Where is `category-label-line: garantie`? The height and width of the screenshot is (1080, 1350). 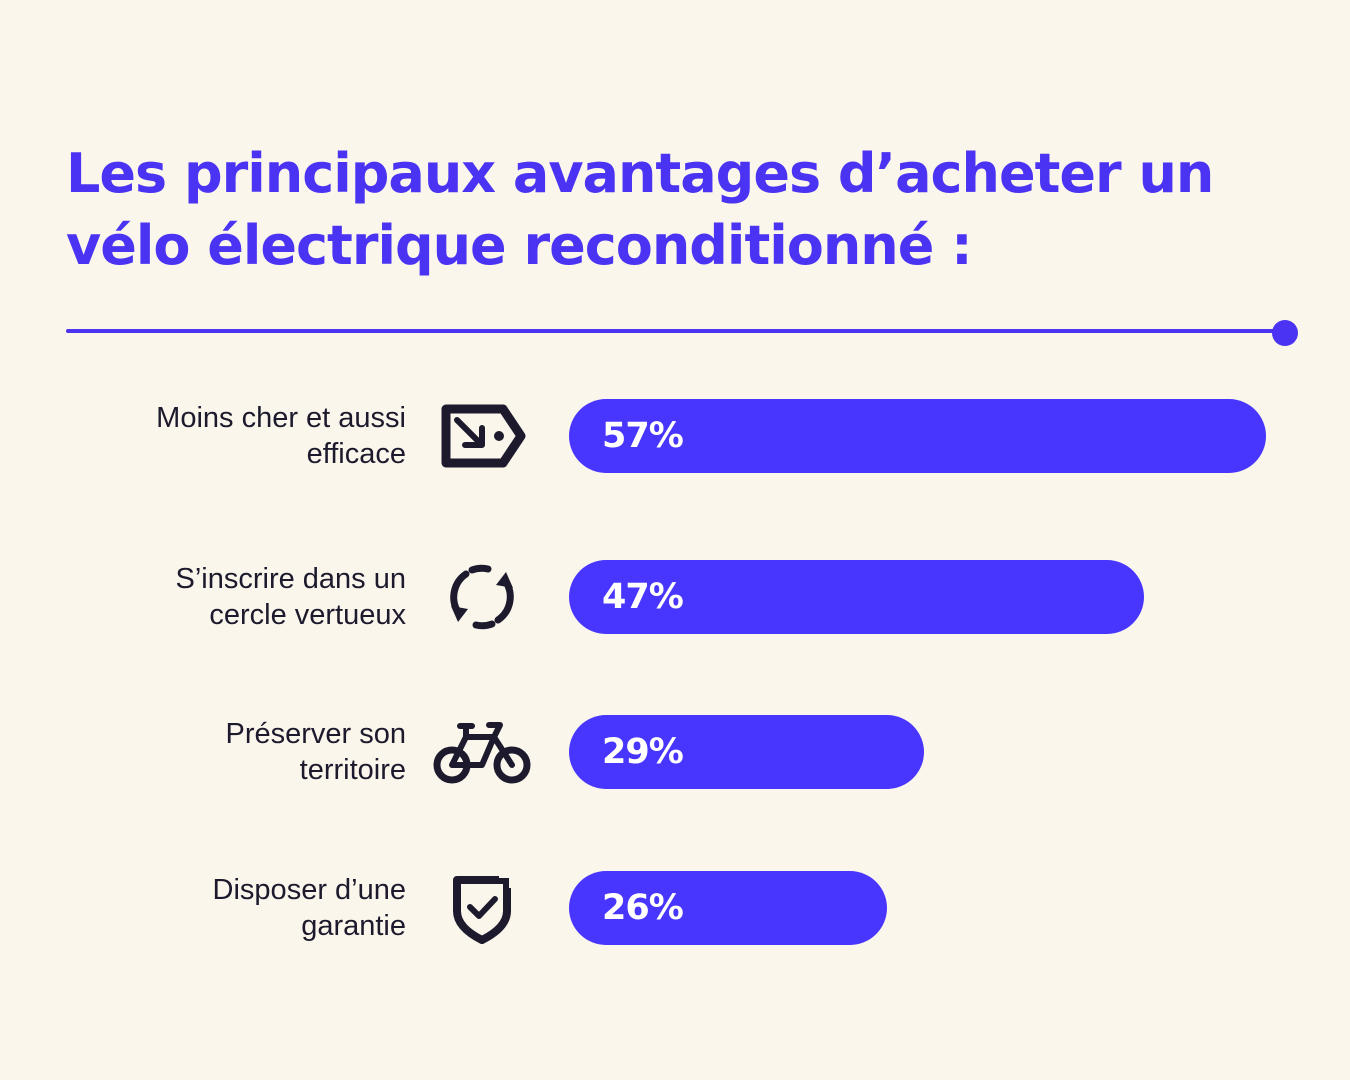 category-label-line: garantie is located at coordinates (353, 926).